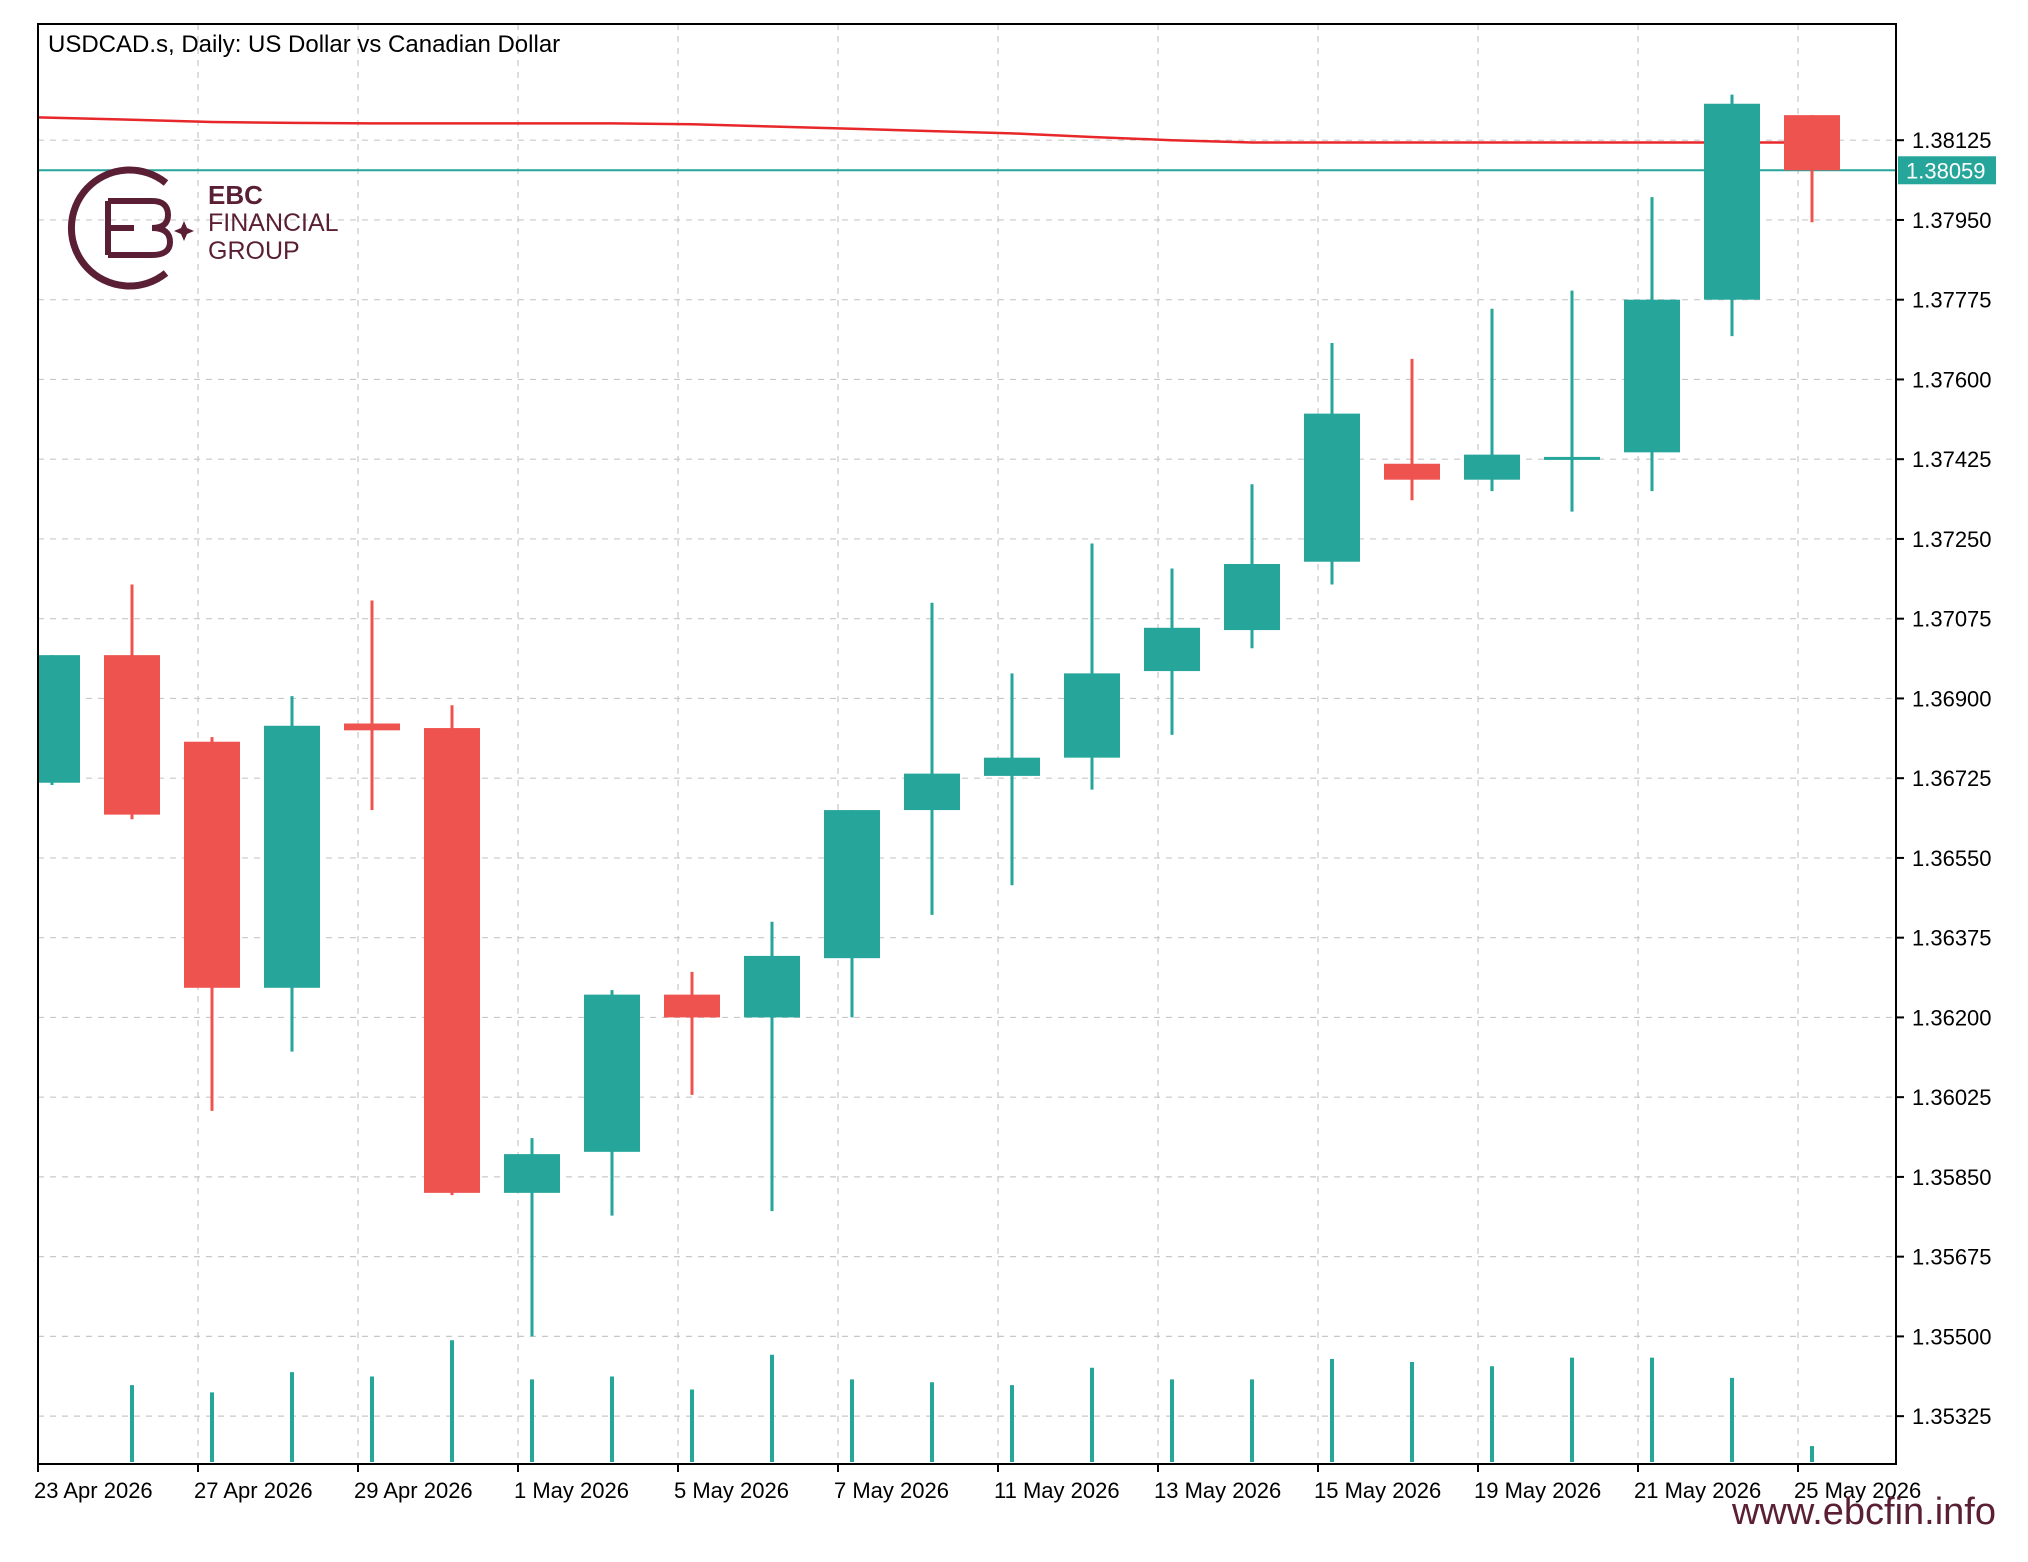 Image resolution: width=2028 pixels, height=1562 pixels. Describe the element at coordinates (1217, 1490) in the screenshot. I see `x-tick-label: 13 May 2026` at that location.